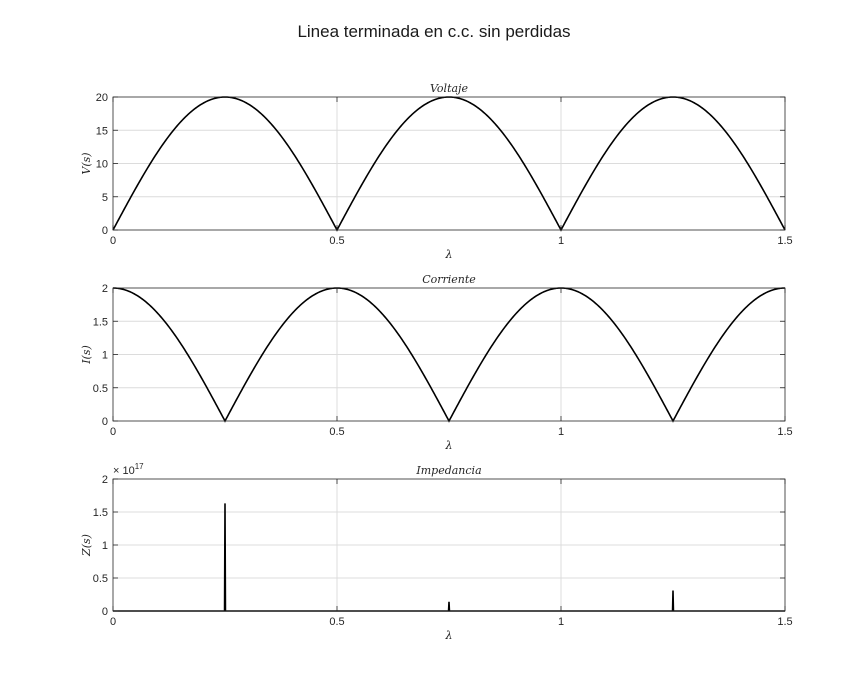 The width and height of the screenshot is (868, 682). What do you see at coordinates (449, 254) in the screenshot?
I see `voltaje-xlabel: λ` at bounding box center [449, 254].